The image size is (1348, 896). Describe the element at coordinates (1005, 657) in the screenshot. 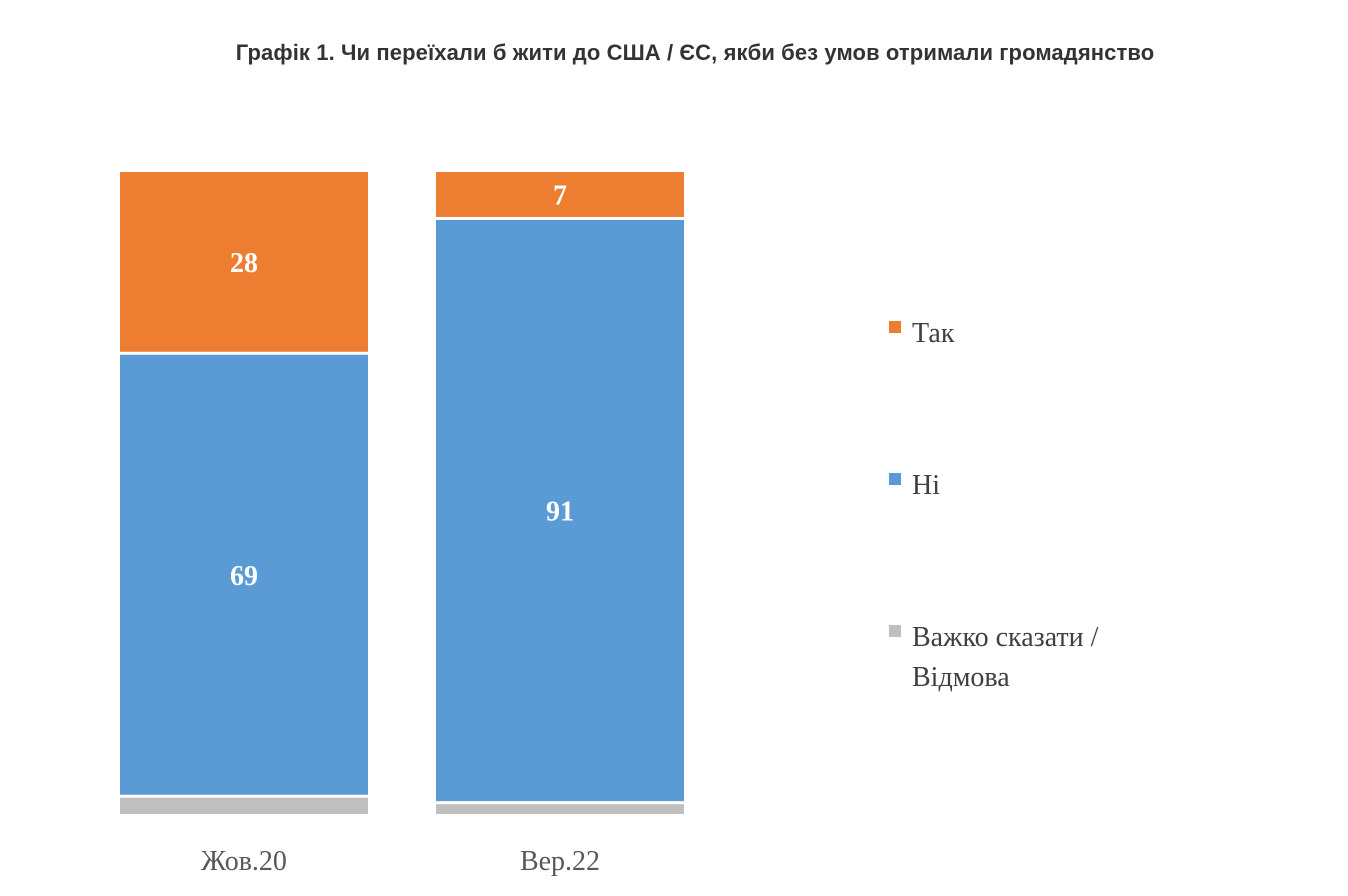

I see `legend-label-series-2: Важко сказати / Відмова` at that location.